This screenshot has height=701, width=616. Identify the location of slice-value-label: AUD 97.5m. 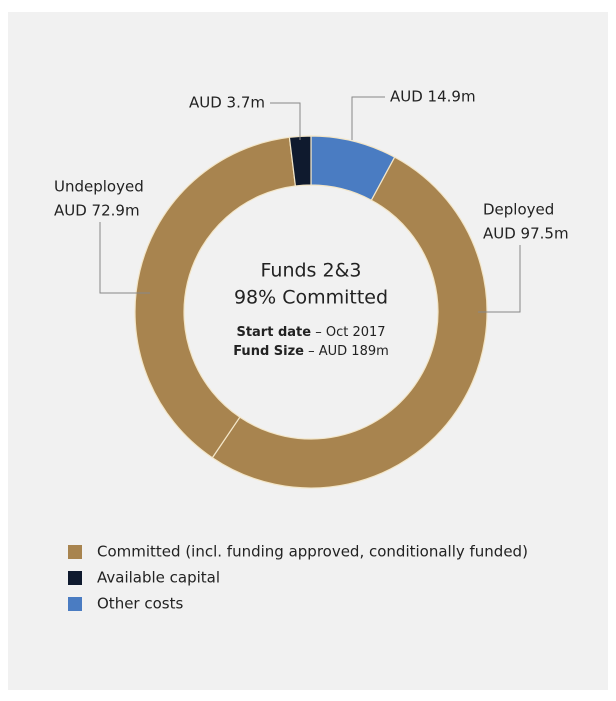
(526, 234).